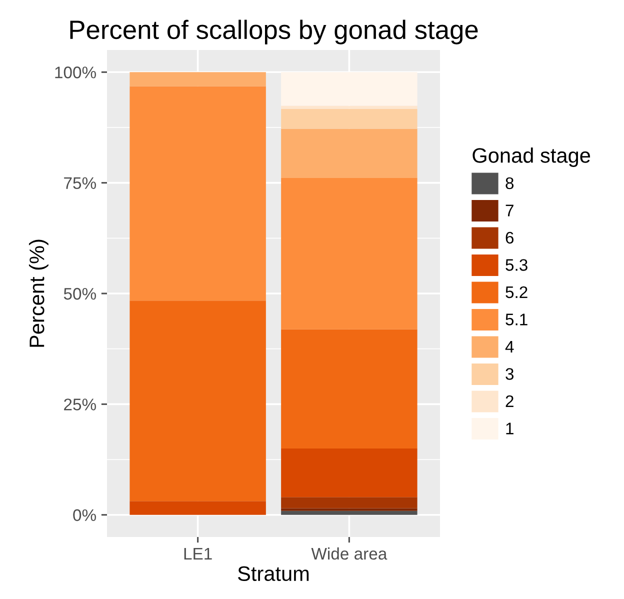  Describe the element at coordinates (517, 292) in the screenshot. I see `legend-label: 5.2` at that location.